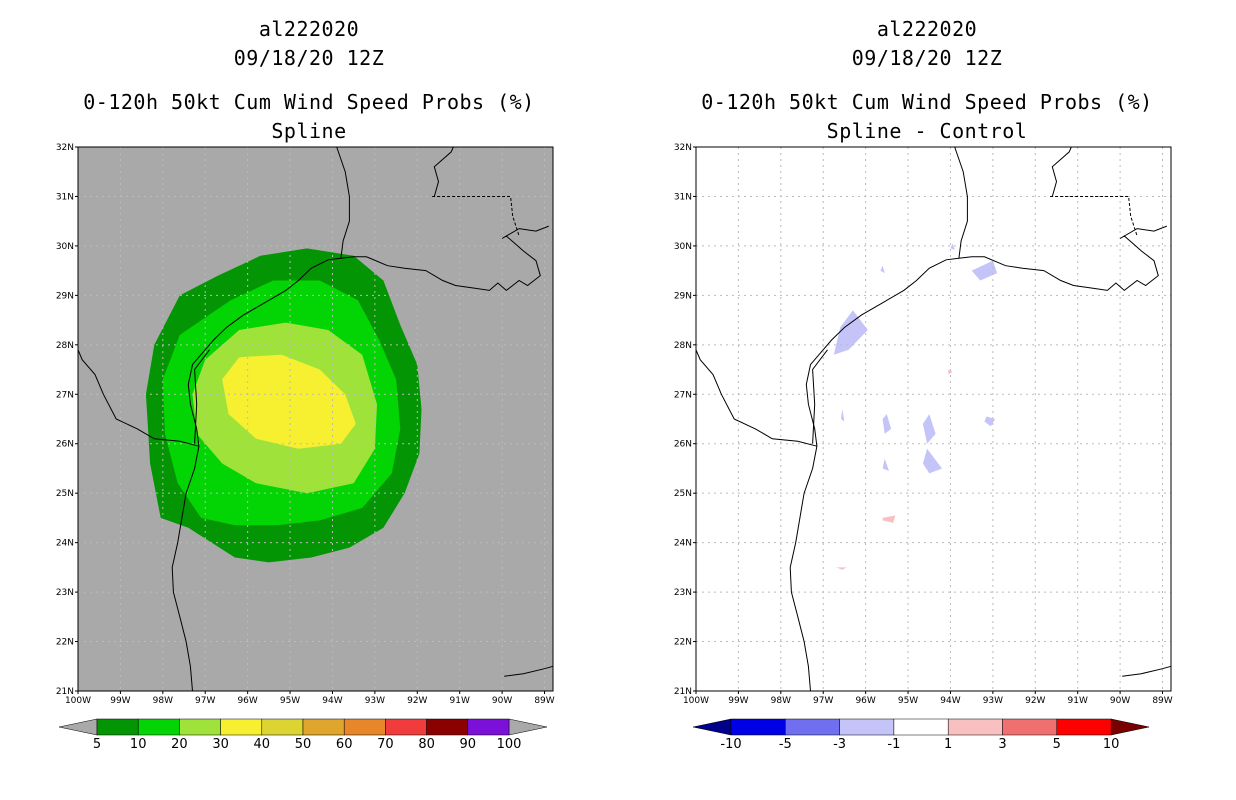 The height and width of the screenshot is (800, 1236). What do you see at coordinates (205, 701) in the screenshot?
I see `lon-label: 97W` at bounding box center [205, 701].